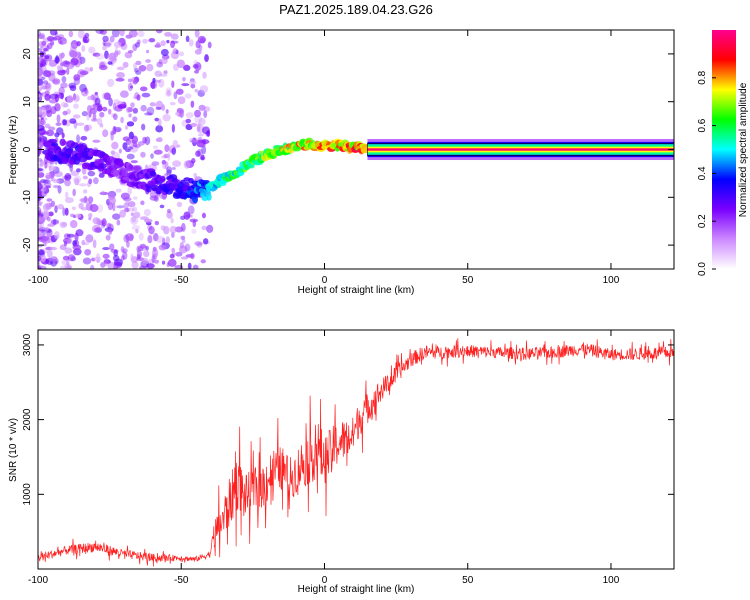  I want to click on heatmap-ridge-cell, so click(209, 197).